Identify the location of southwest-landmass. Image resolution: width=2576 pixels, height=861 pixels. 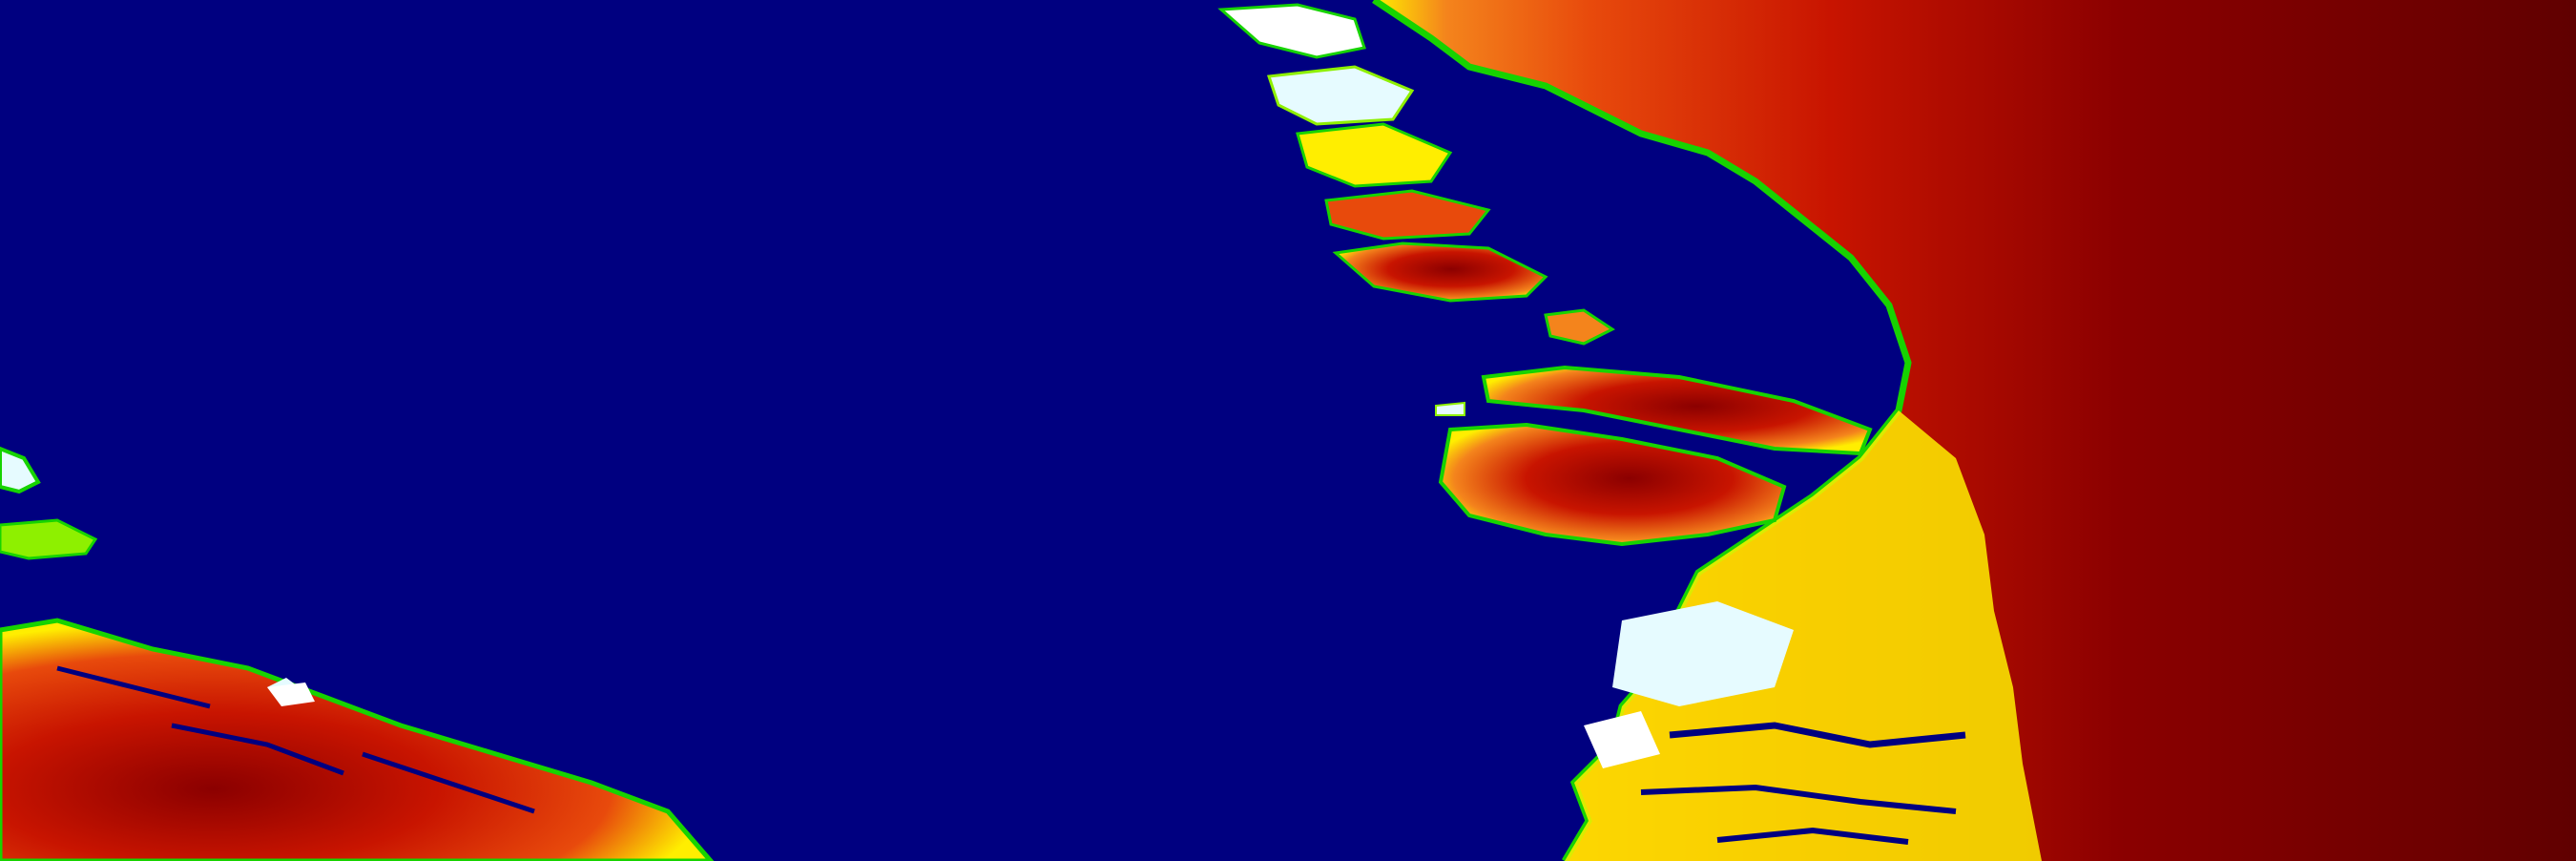
(357, 740).